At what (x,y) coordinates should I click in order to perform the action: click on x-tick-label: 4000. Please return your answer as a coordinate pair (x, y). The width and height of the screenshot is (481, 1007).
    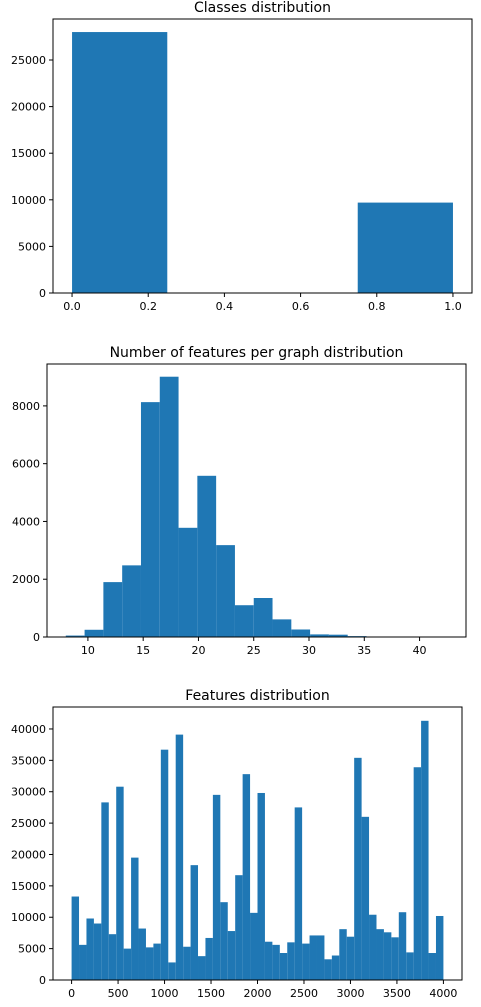
    Looking at the image, I should click on (443, 993).